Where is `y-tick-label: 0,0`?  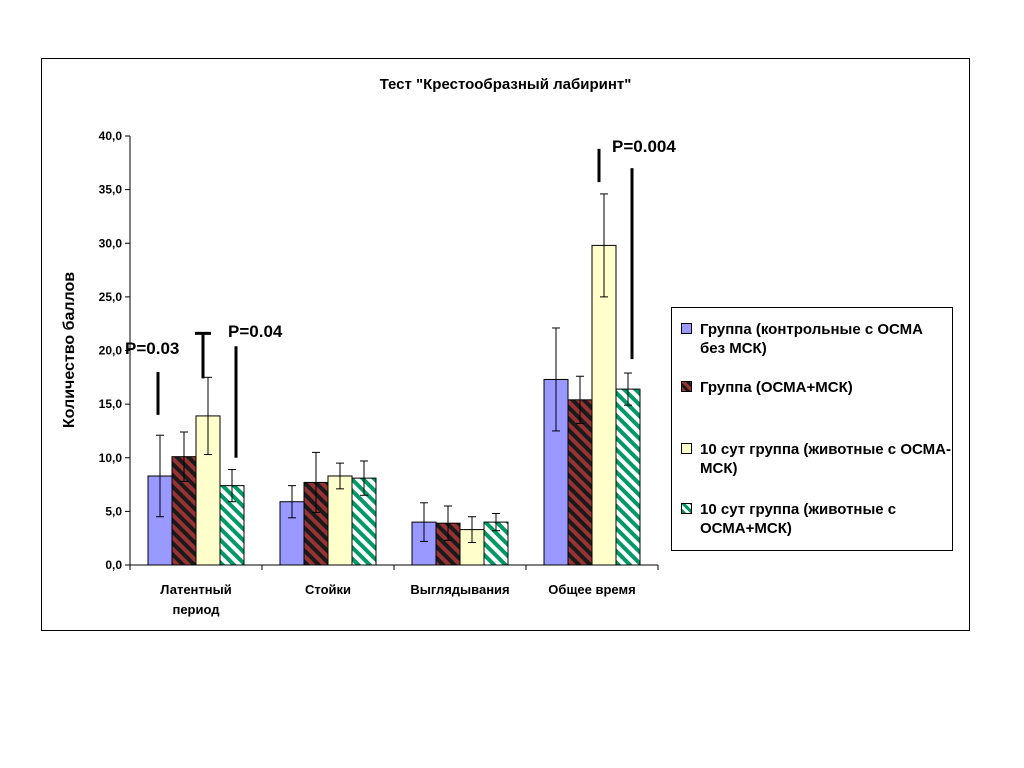
y-tick-label: 0,0 is located at coordinates (113, 565).